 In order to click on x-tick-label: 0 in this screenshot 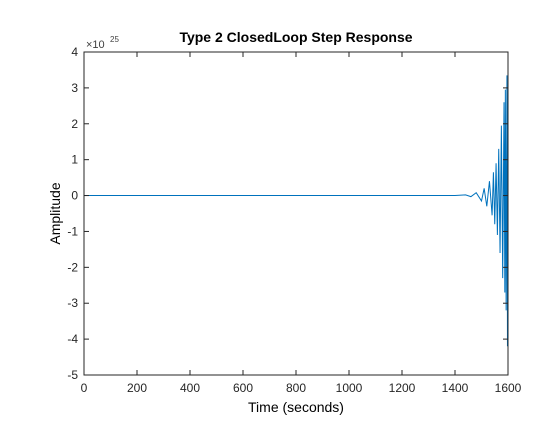, I will do `click(84, 388)`.